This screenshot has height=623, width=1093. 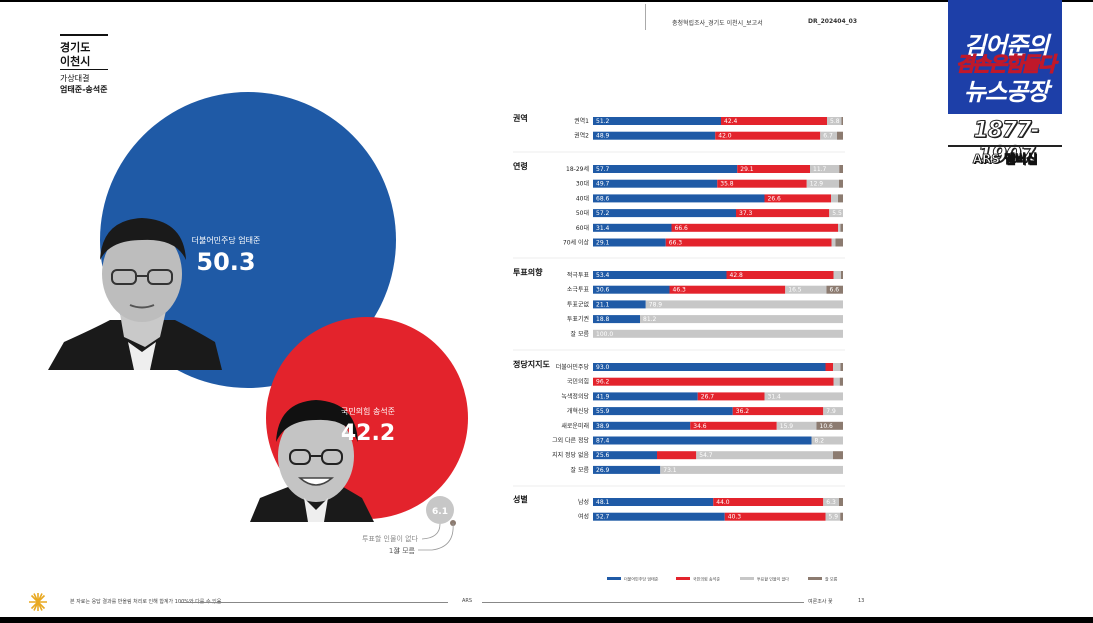 I want to click on legend-label: 잘 모름, so click(x=831, y=579).